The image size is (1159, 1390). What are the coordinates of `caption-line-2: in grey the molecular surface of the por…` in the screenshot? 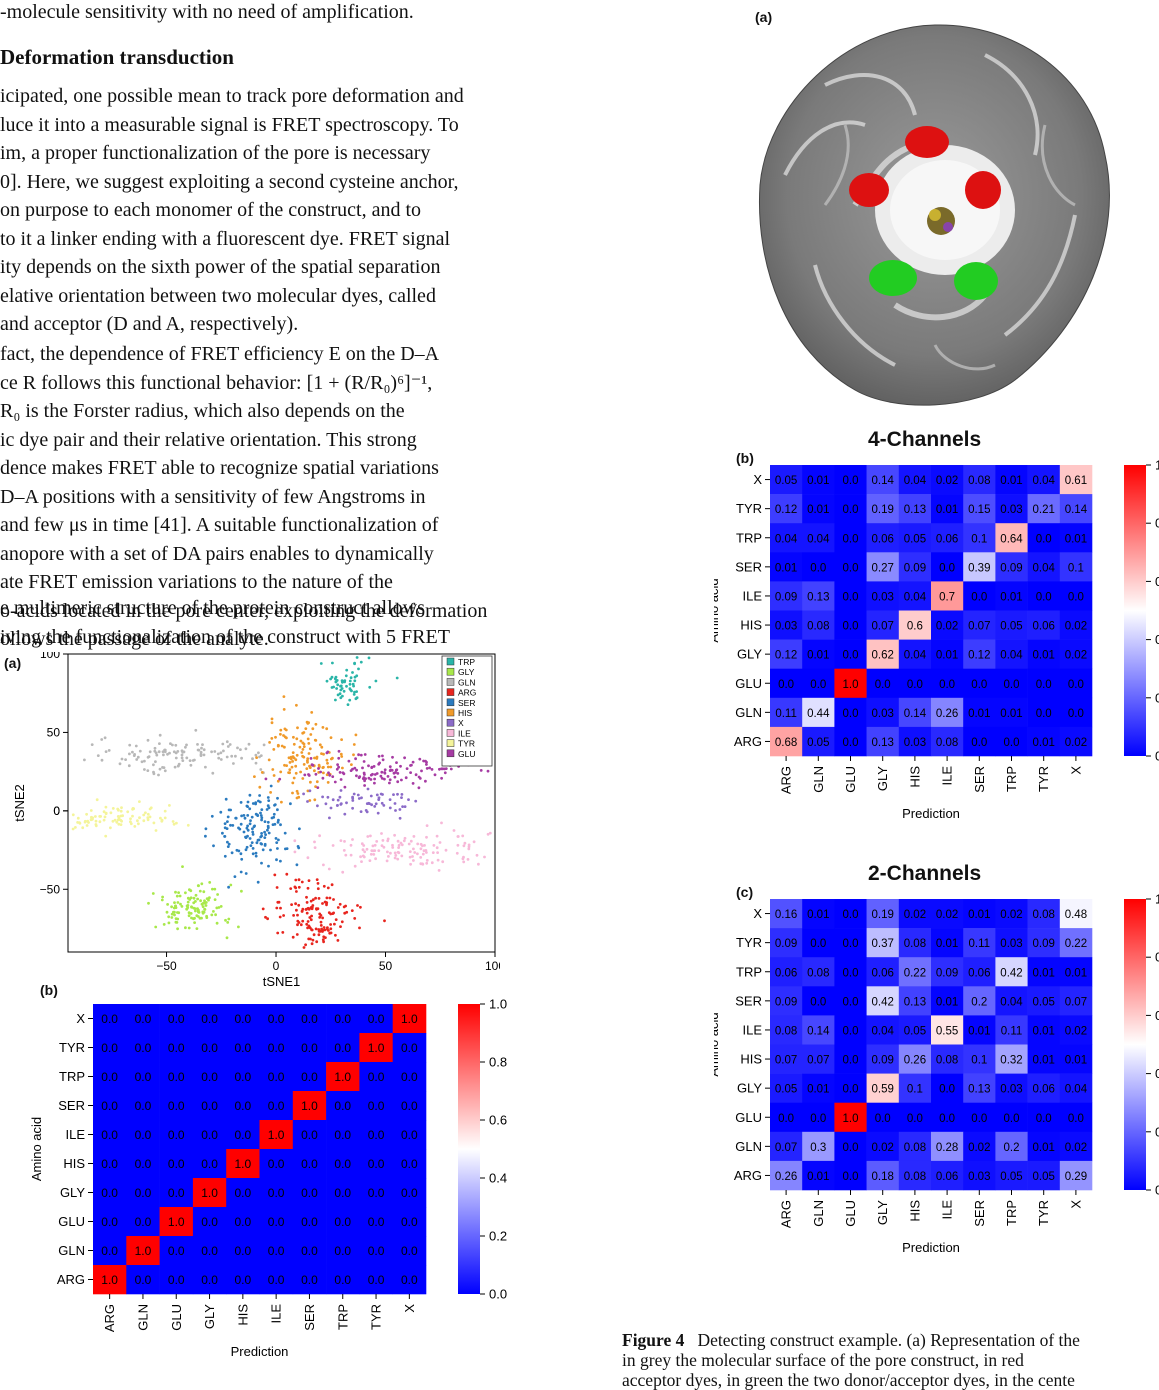 It's located at (823, 1360).